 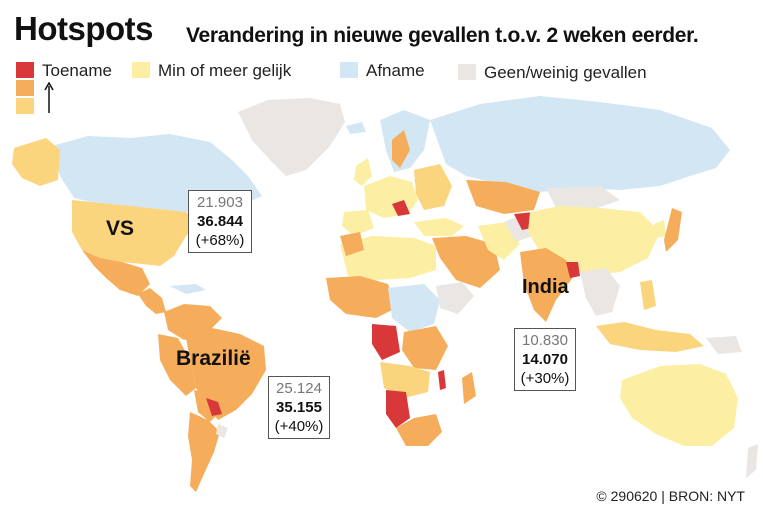 I want to click on region-turkey, so click(x=439, y=227).